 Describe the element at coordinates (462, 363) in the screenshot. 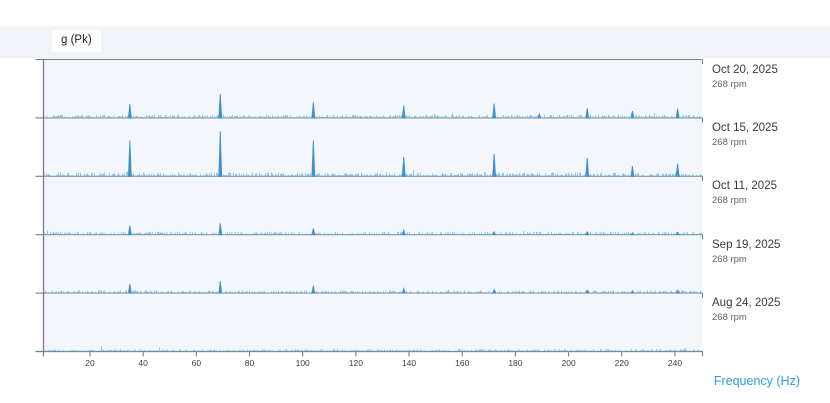

I see `x-tick-label: 160` at that location.